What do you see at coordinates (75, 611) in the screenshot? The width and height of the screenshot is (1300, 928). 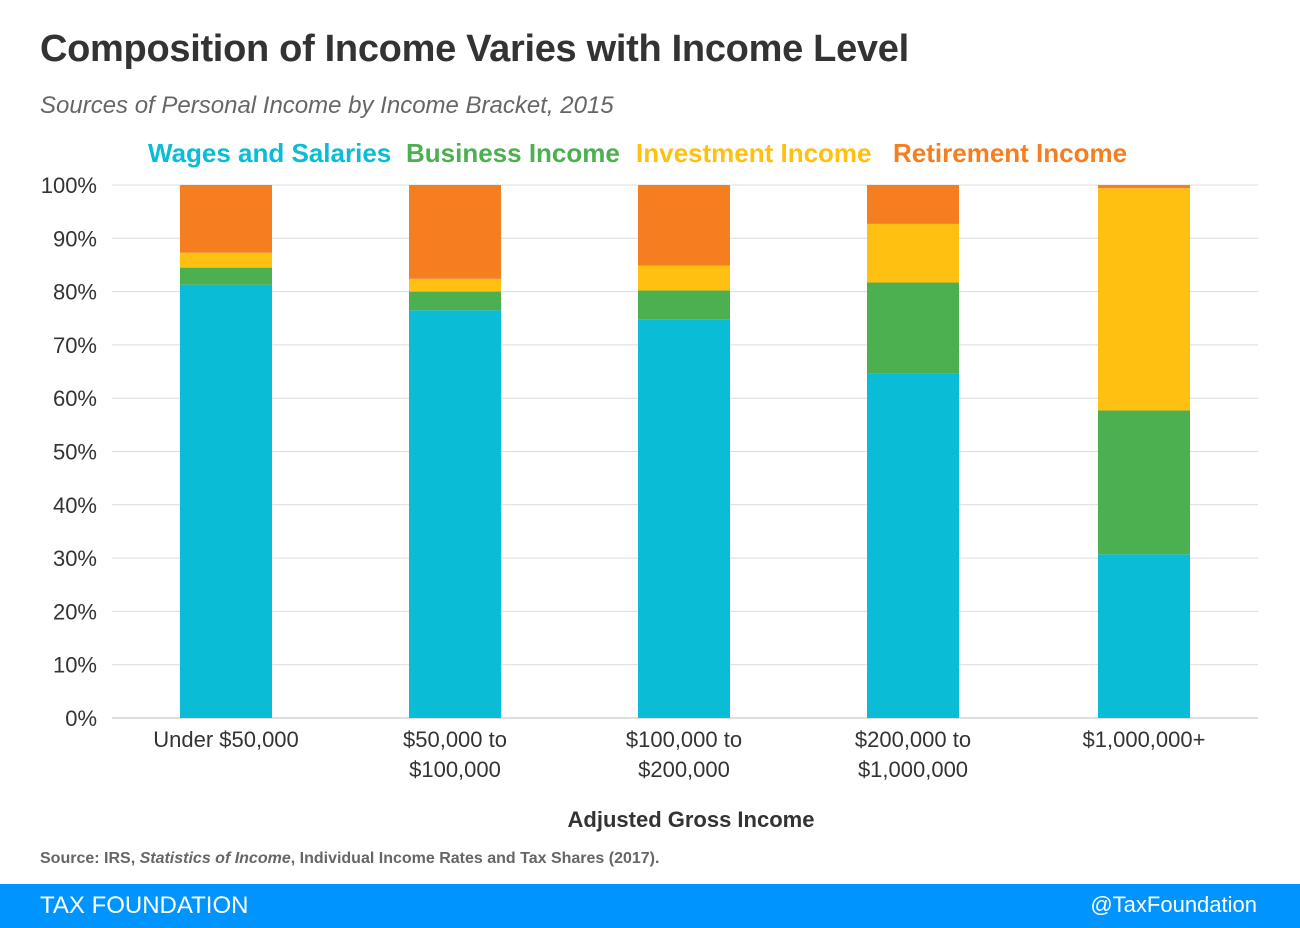 I see `y-tick-label: 20%` at bounding box center [75, 611].